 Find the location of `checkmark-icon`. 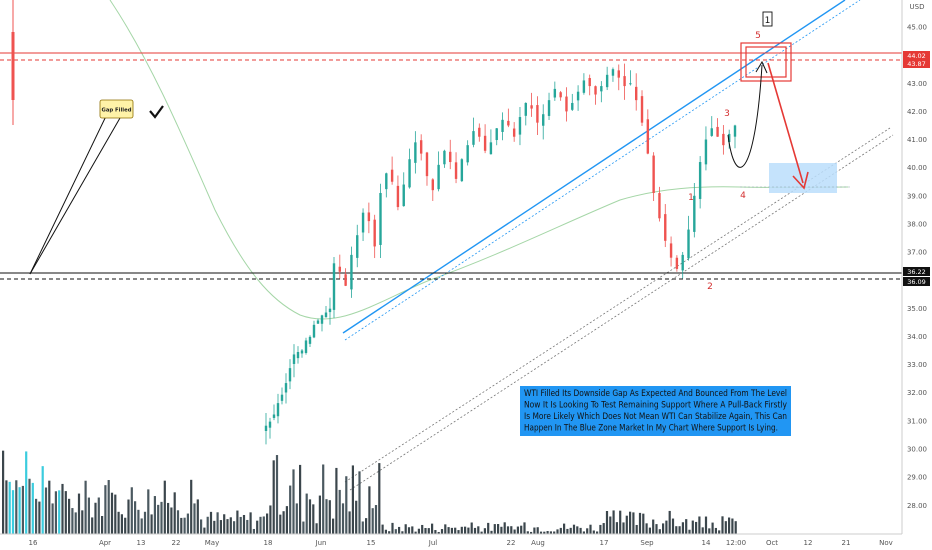

checkmark-icon is located at coordinates (156, 112).